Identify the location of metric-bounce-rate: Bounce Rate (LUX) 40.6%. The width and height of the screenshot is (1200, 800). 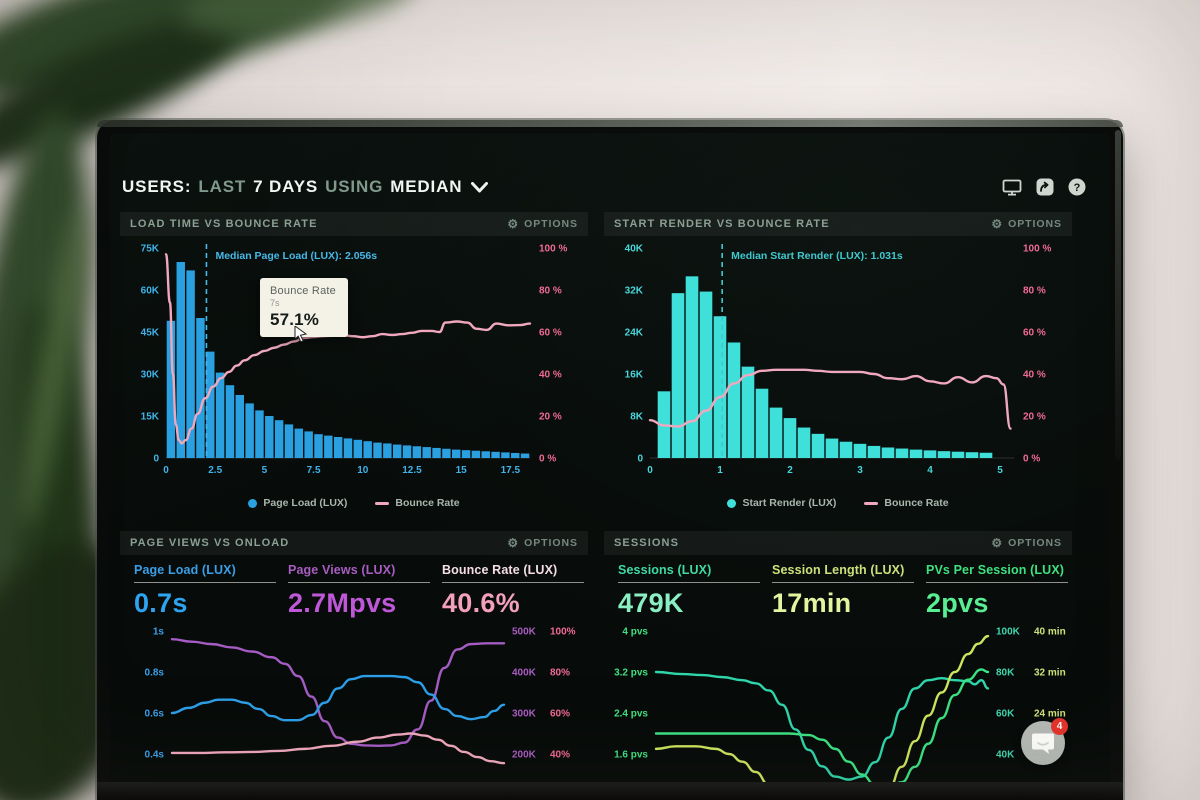
(513, 591).